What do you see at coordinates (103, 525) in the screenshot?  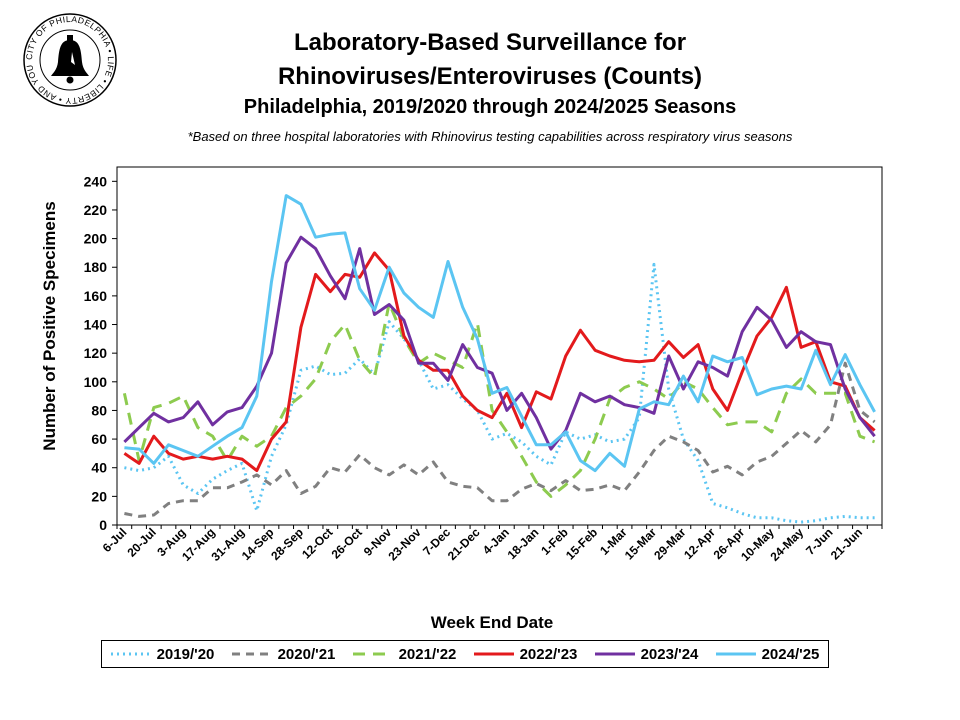 I see `y-tick-label: 0` at bounding box center [103, 525].